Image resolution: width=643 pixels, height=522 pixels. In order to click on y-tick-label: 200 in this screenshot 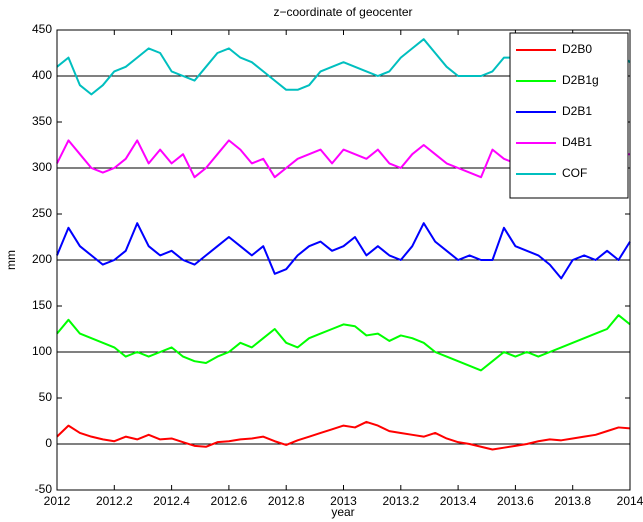, I will do `click(42, 259)`.